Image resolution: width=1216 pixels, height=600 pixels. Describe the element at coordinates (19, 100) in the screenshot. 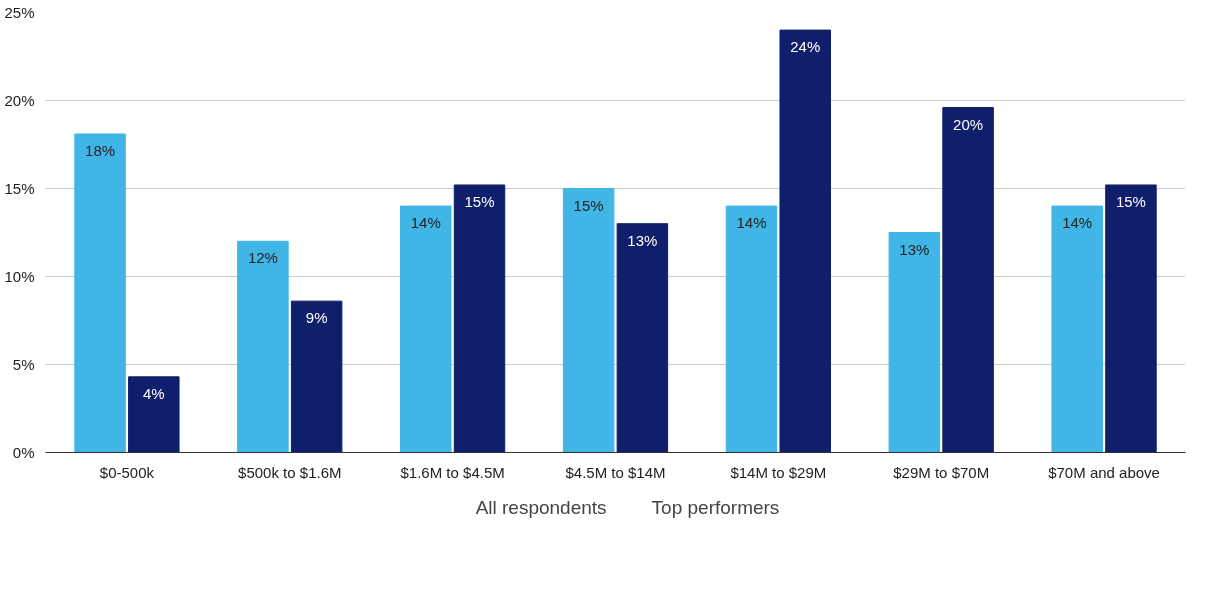

I see `y-tick-label: 20%` at that location.